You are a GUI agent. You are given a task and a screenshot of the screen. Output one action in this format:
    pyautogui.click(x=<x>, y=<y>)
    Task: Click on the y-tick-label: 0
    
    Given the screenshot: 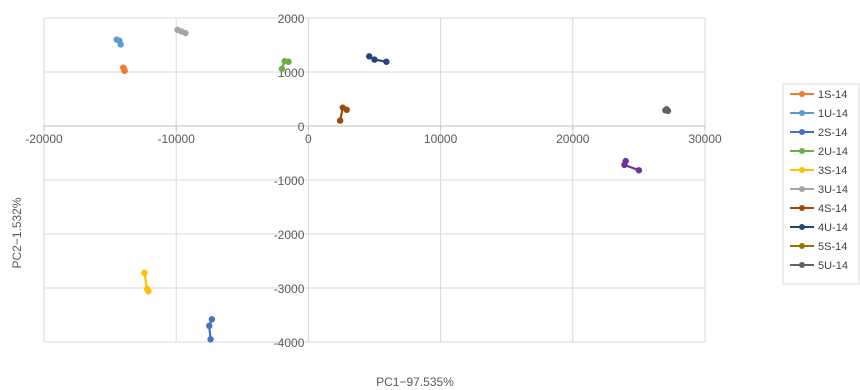 What is the action you would take?
    pyautogui.click(x=301, y=127)
    